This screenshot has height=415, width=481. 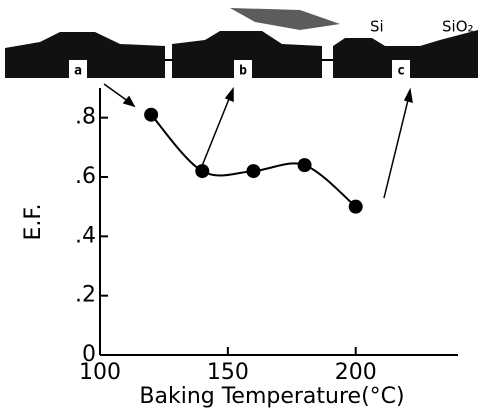 What do you see at coordinates (89, 354) in the screenshot?
I see `y-tick-label: 0` at bounding box center [89, 354].